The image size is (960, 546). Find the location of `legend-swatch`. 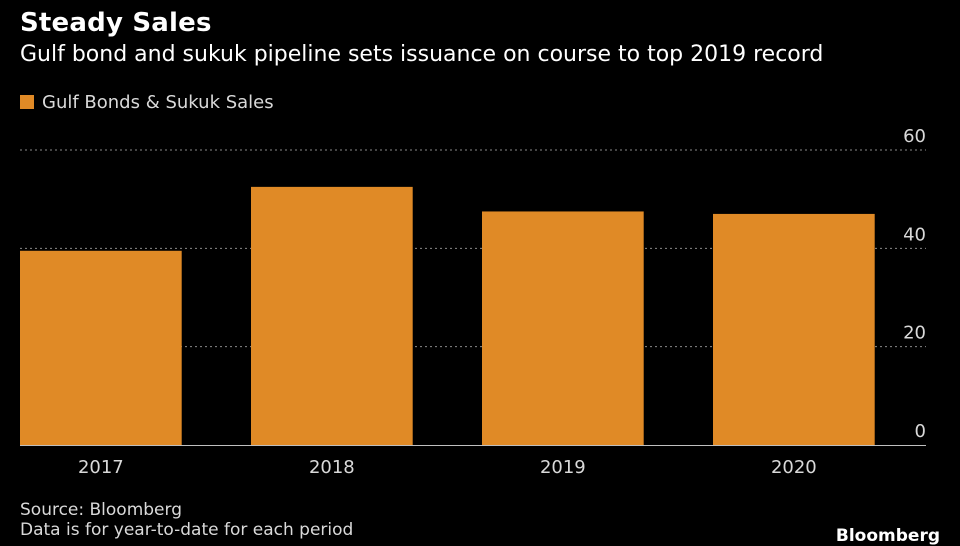

legend-swatch is located at coordinates (27, 102).